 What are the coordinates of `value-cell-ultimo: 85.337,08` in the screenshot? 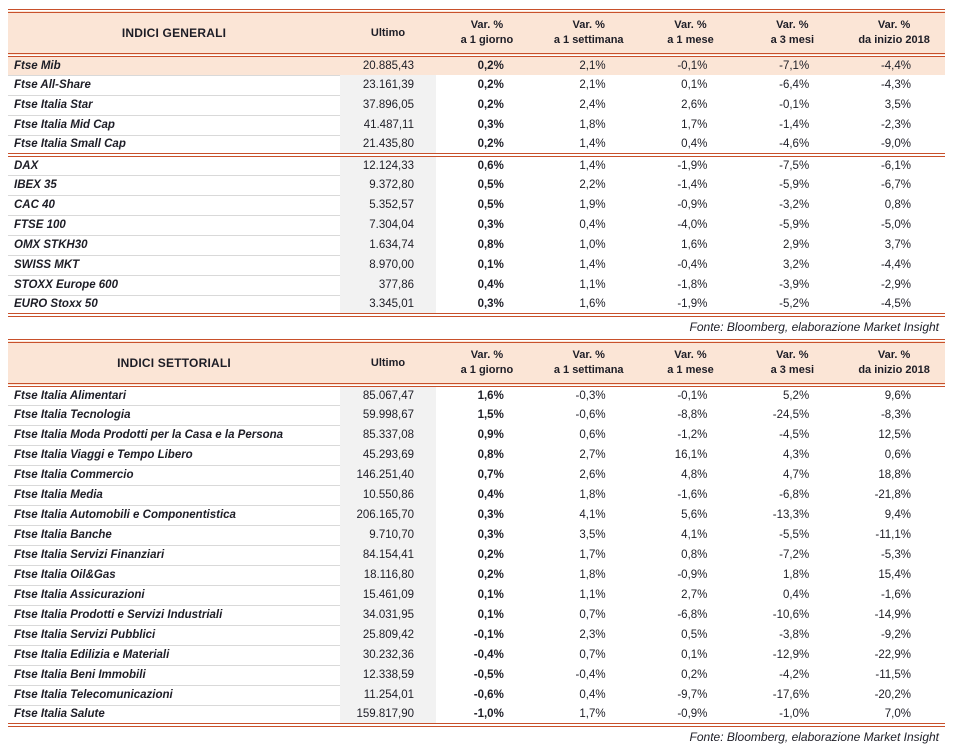 It's located at (388, 435).